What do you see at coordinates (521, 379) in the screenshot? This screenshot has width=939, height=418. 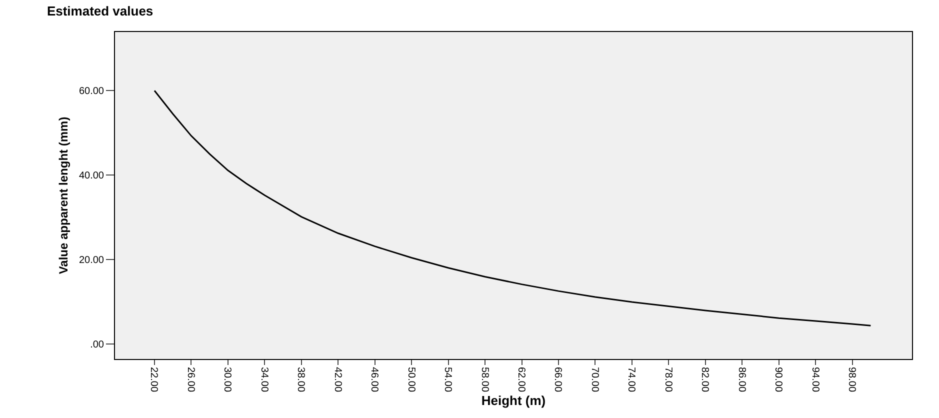 I see `x-tick-label: 62.00` at bounding box center [521, 379].